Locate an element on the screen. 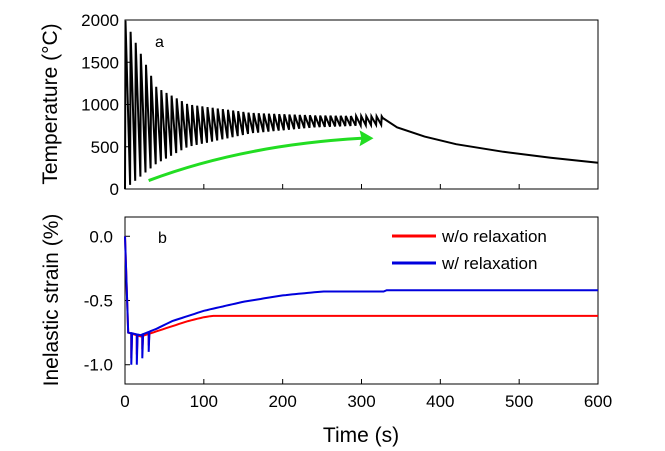 This screenshot has width=665, height=451. panel-a-ytick-label: 500 is located at coordinates (105, 147).